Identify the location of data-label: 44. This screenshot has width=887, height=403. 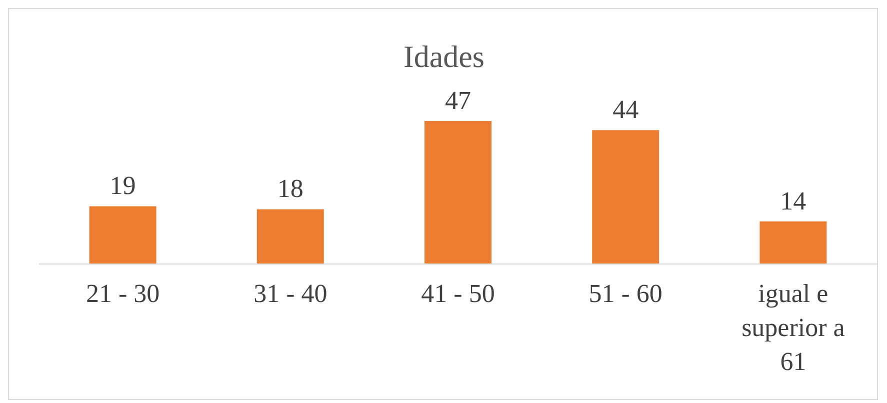
(625, 109).